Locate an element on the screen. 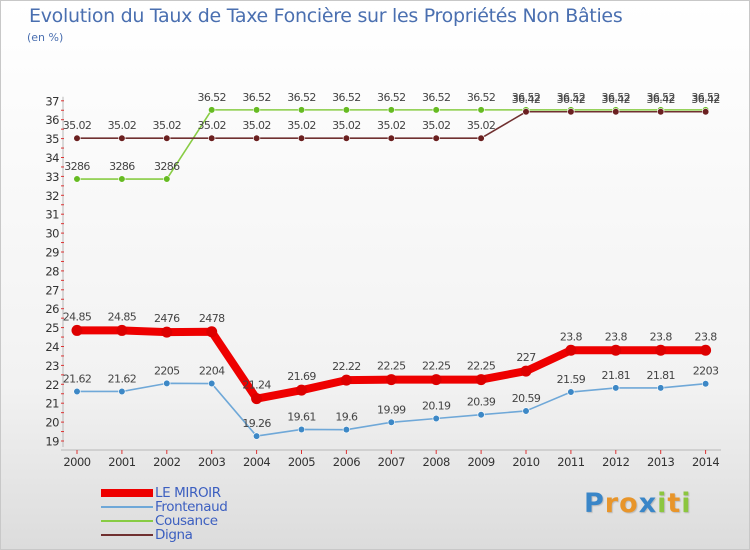  legend-label: Digna is located at coordinates (174, 535).